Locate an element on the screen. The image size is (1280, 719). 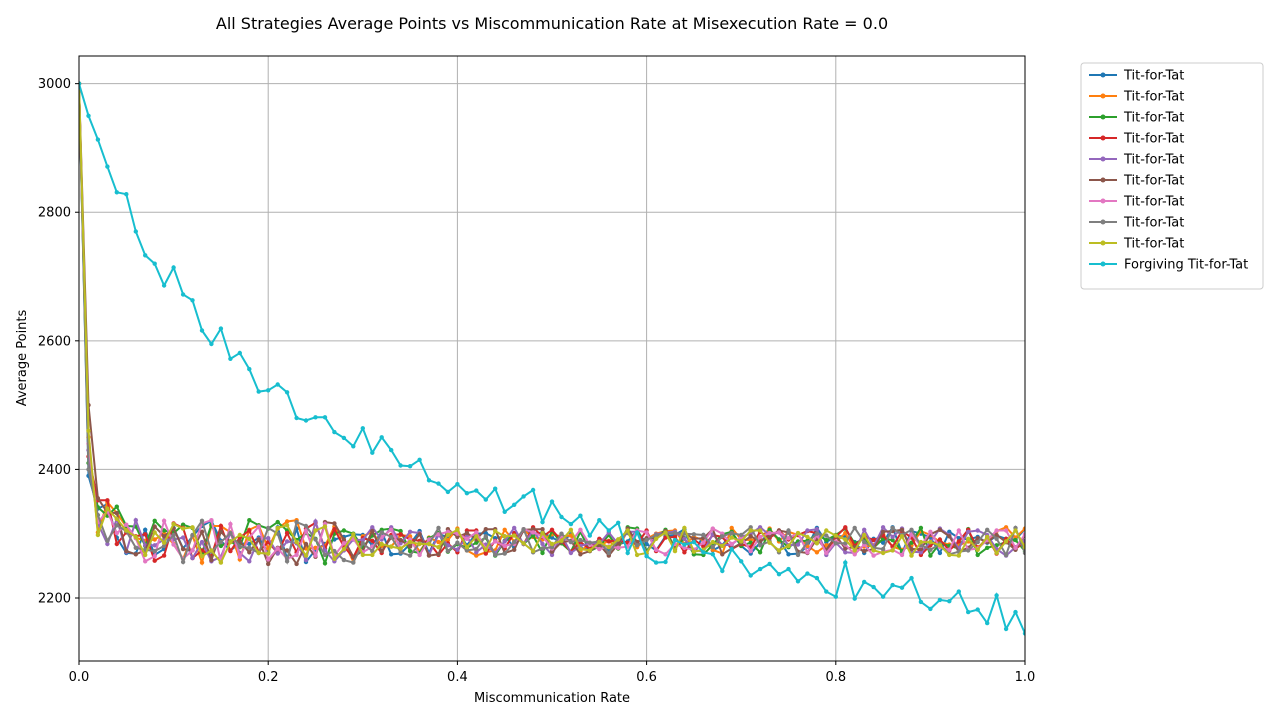
y-tick-label: 2200 is located at coordinates (54, 598).